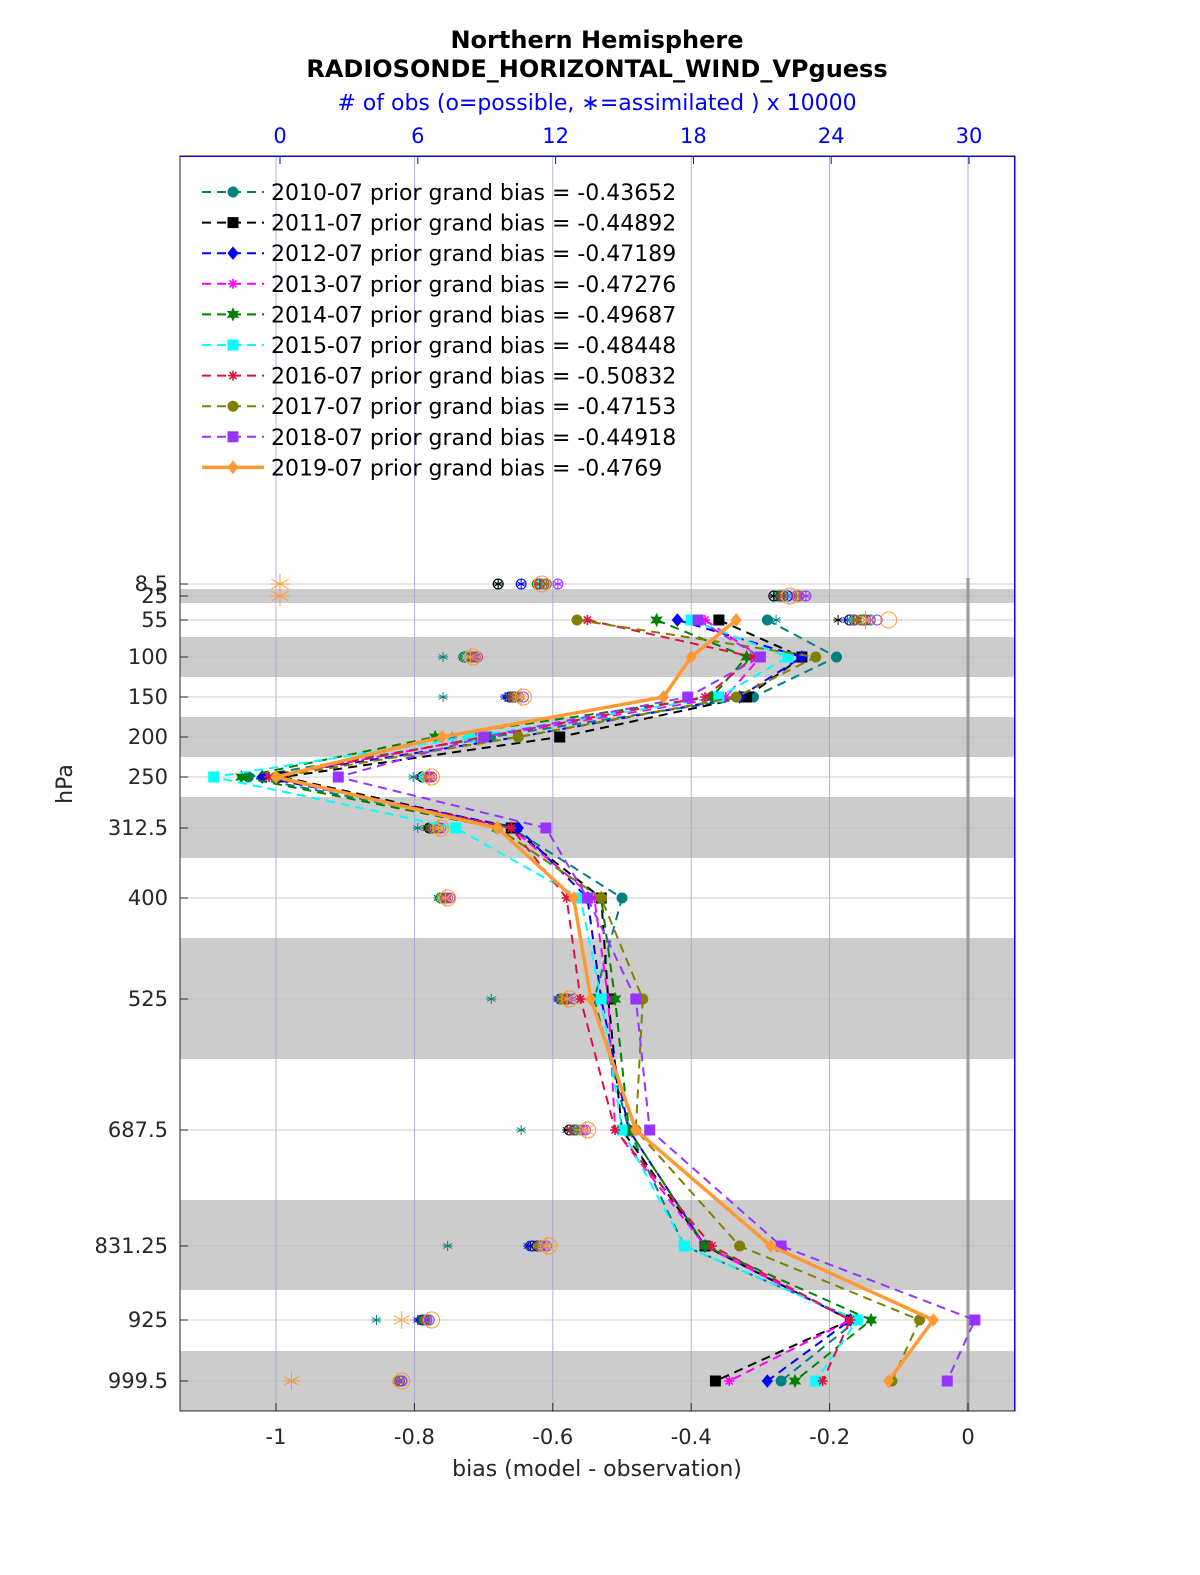 The width and height of the screenshot is (1200, 1575). I want to click on legend-entry: 2018-07 prior grand bias = -0.44918, so click(473, 438).